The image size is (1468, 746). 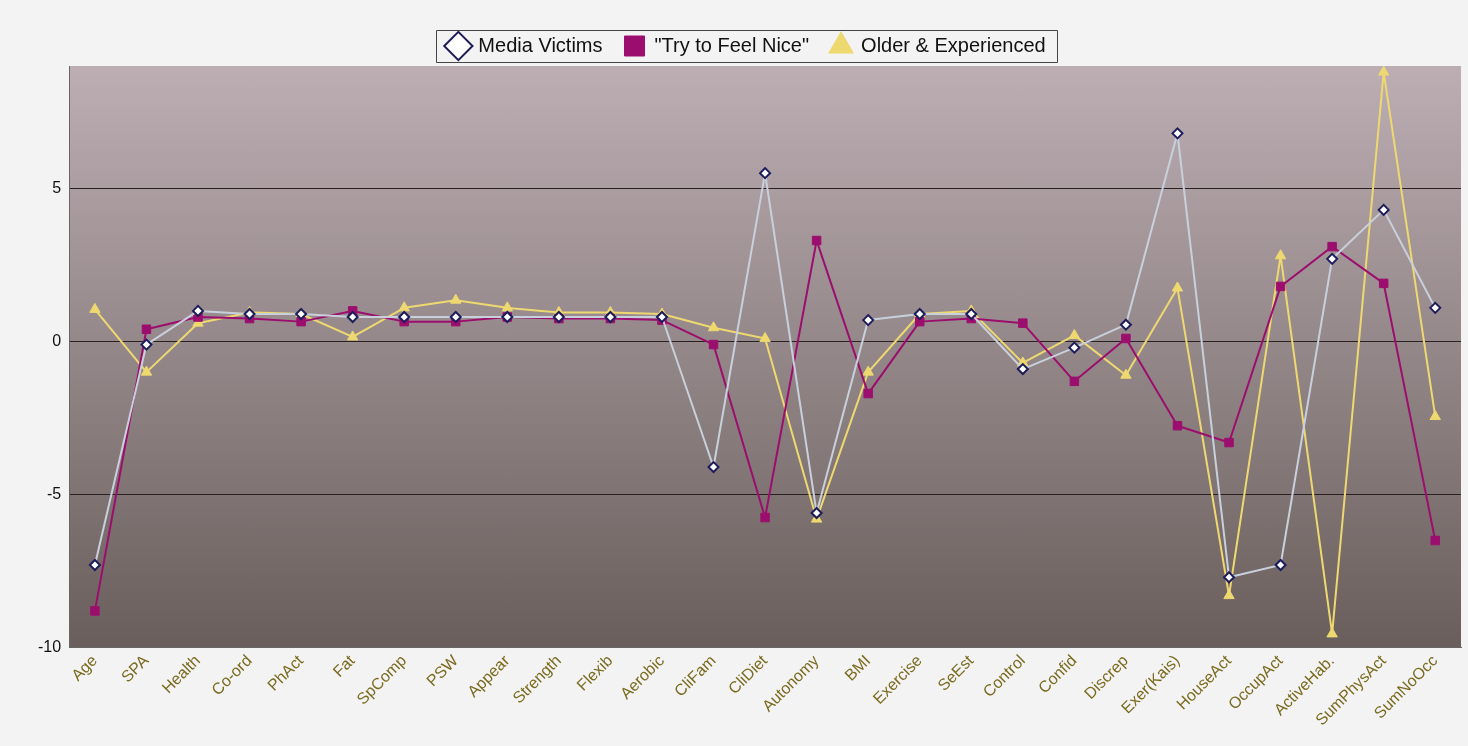 What do you see at coordinates (54, 493) in the screenshot?
I see `y-tick-label: -5` at bounding box center [54, 493].